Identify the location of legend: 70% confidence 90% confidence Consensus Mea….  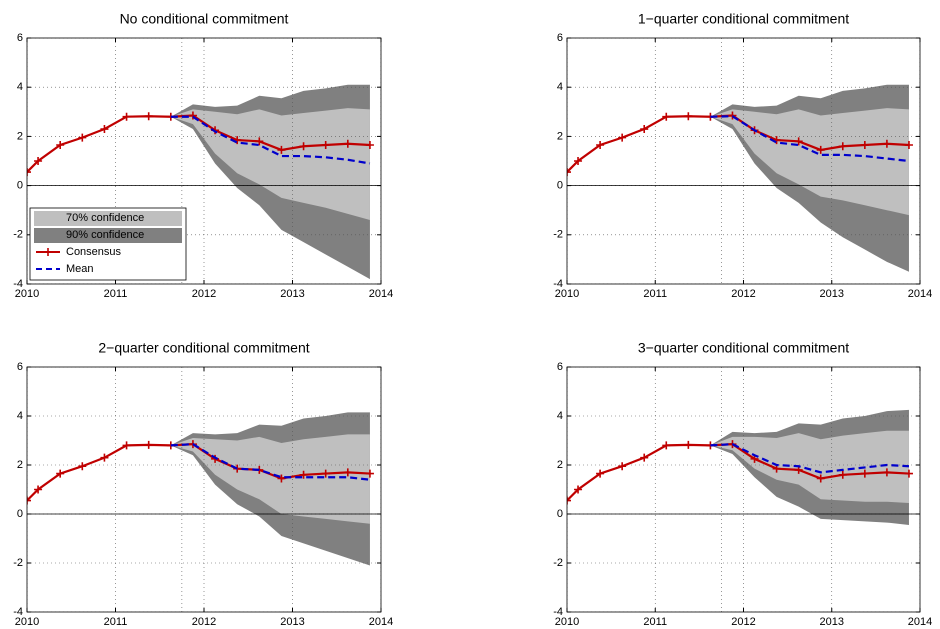
(108, 244).